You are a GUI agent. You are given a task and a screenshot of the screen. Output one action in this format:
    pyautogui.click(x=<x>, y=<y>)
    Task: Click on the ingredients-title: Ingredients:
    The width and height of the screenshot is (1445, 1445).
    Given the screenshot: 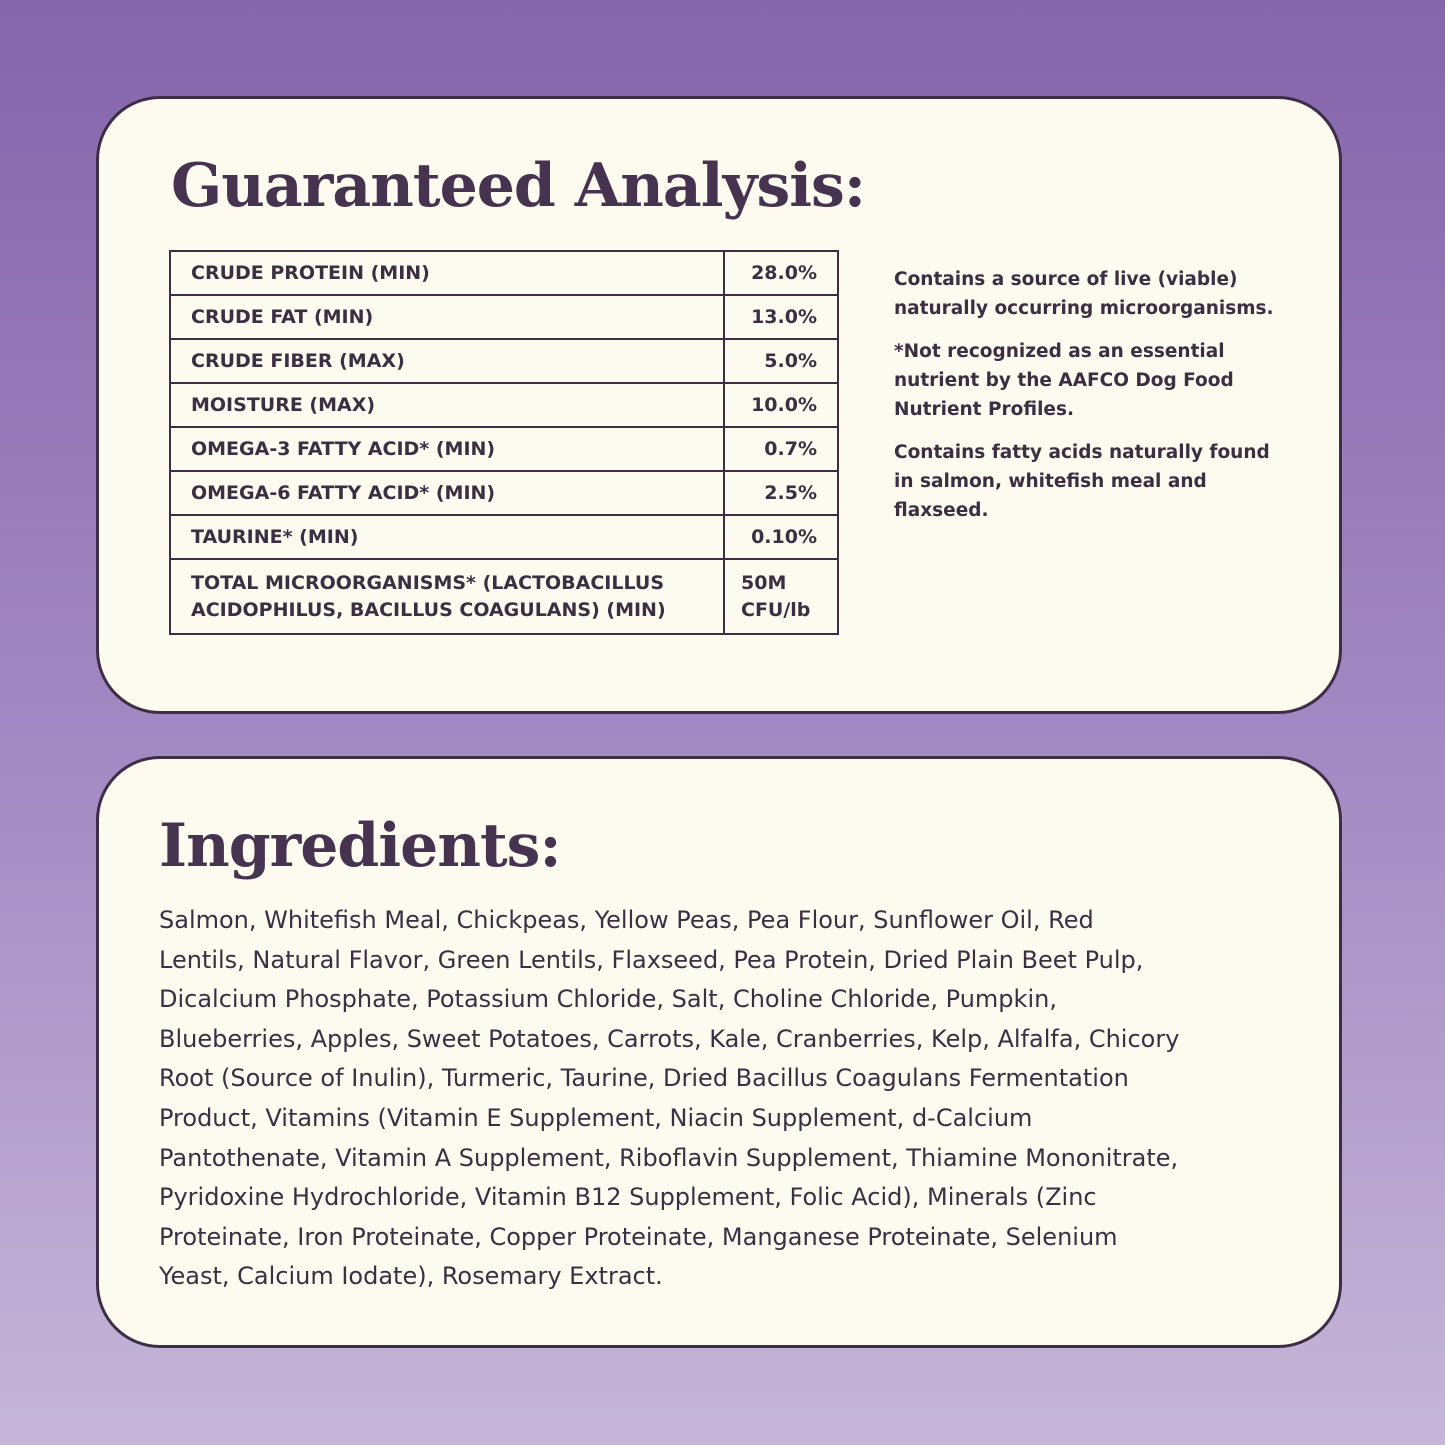 What is the action you would take?
    pyautogui.click(x=360, y=846)
    